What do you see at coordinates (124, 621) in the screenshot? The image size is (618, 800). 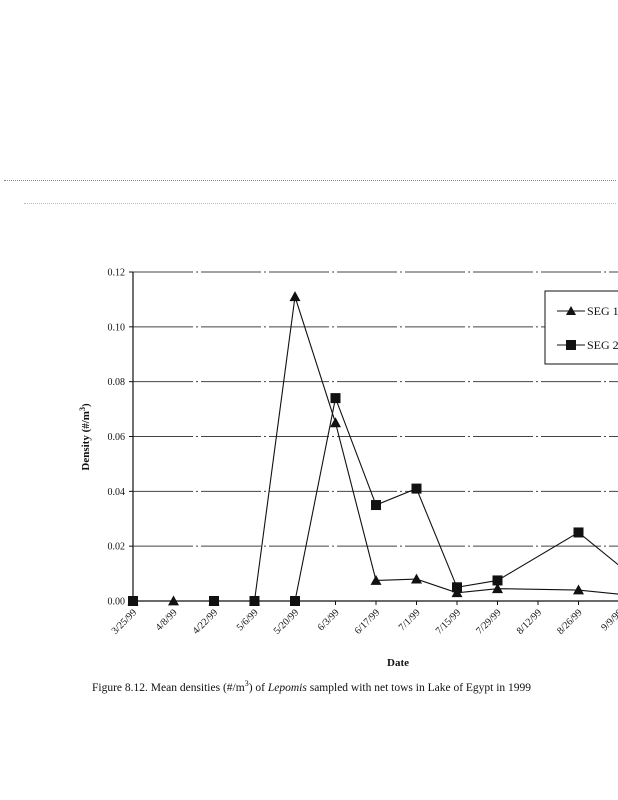 I see `x-tick-label: 3/25/99` at bounding box center [124, 621].